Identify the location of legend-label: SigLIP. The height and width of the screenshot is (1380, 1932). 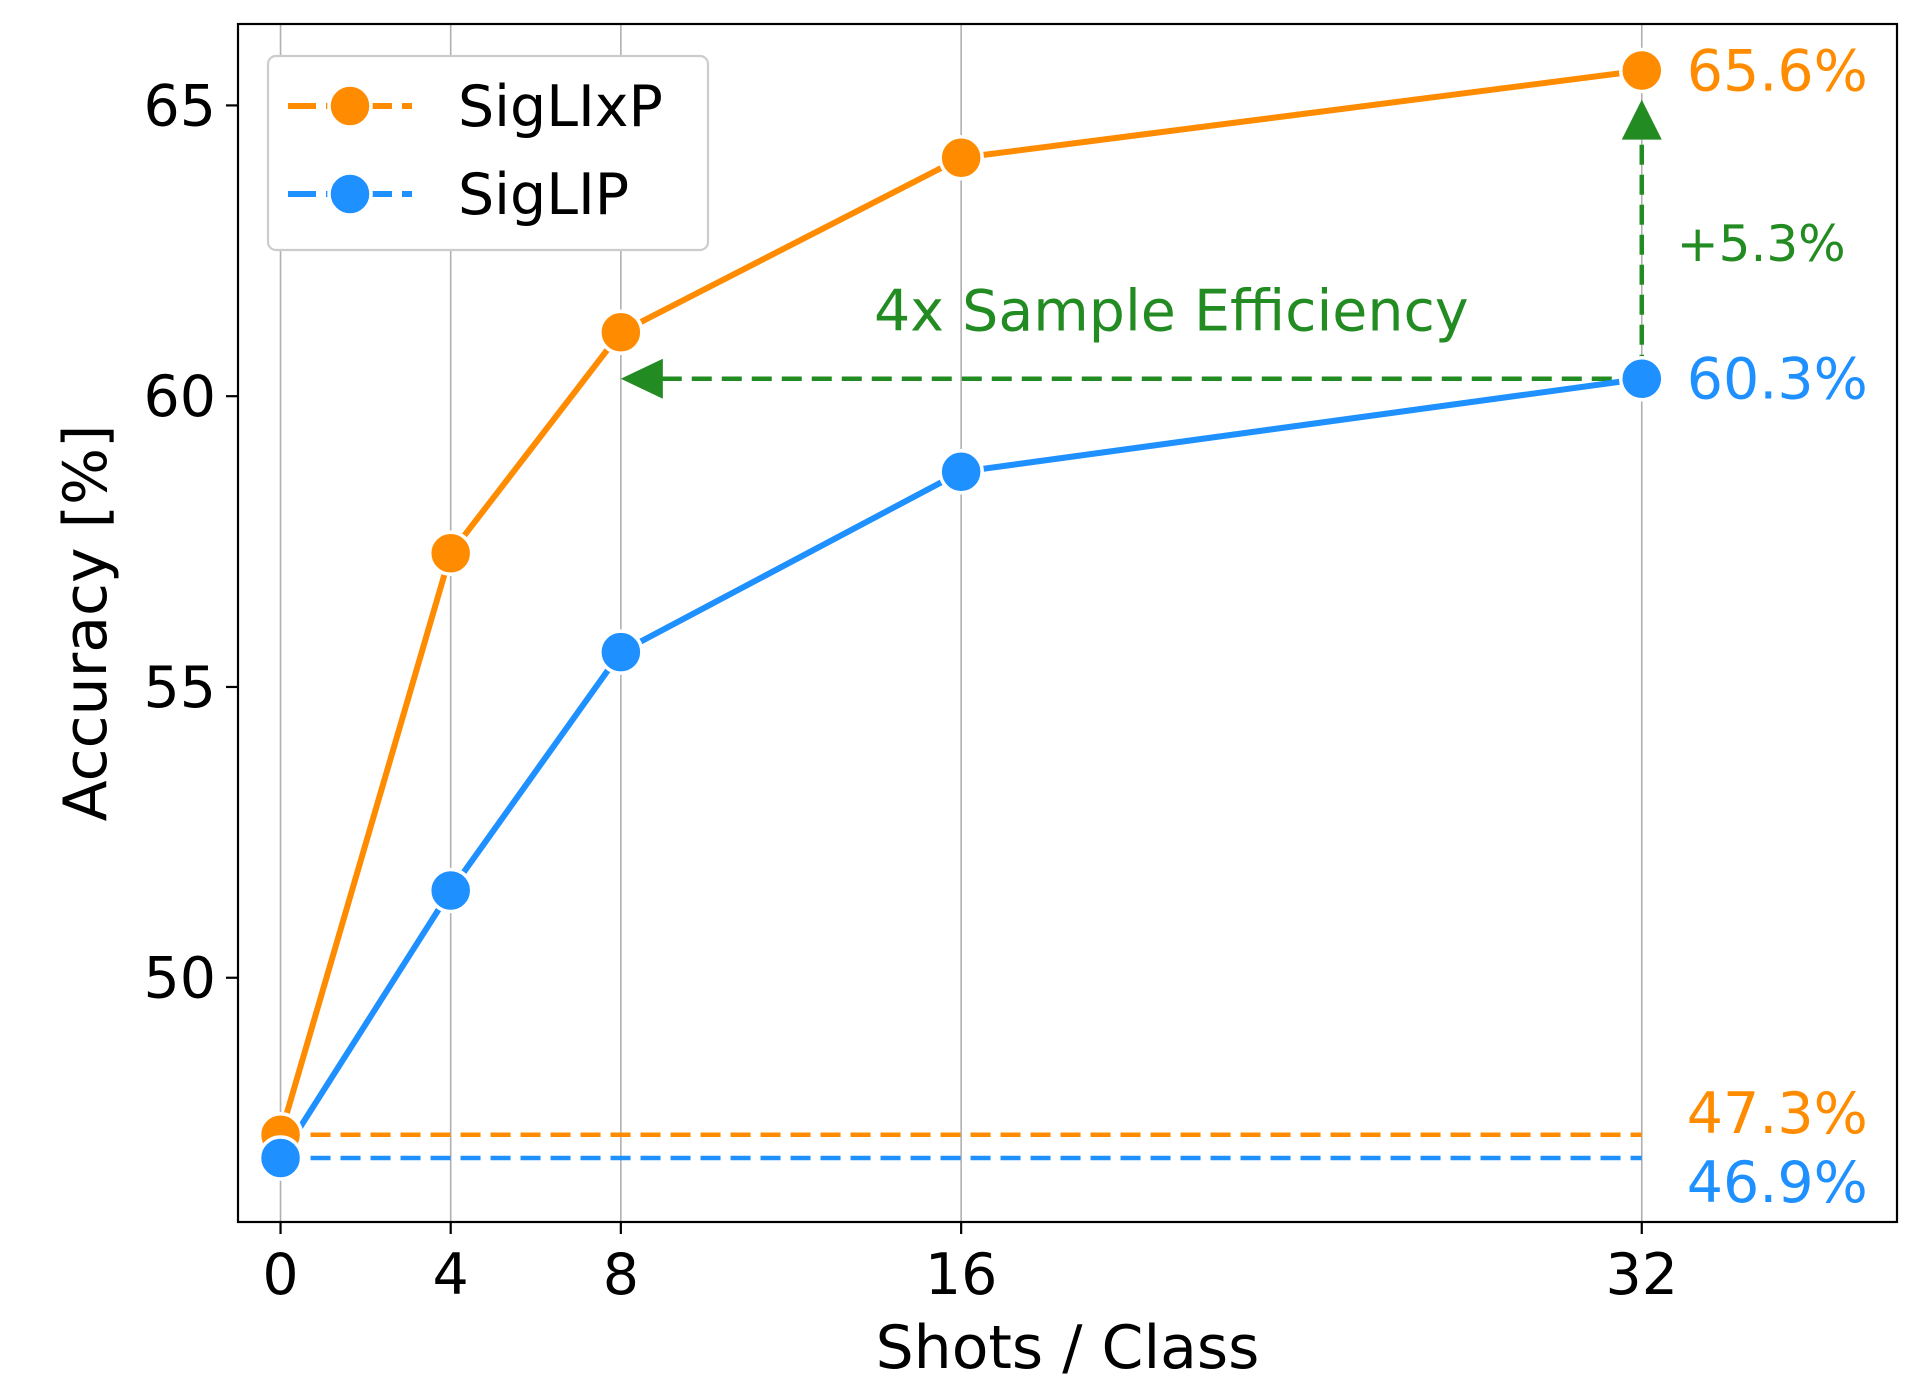
(543, 195).